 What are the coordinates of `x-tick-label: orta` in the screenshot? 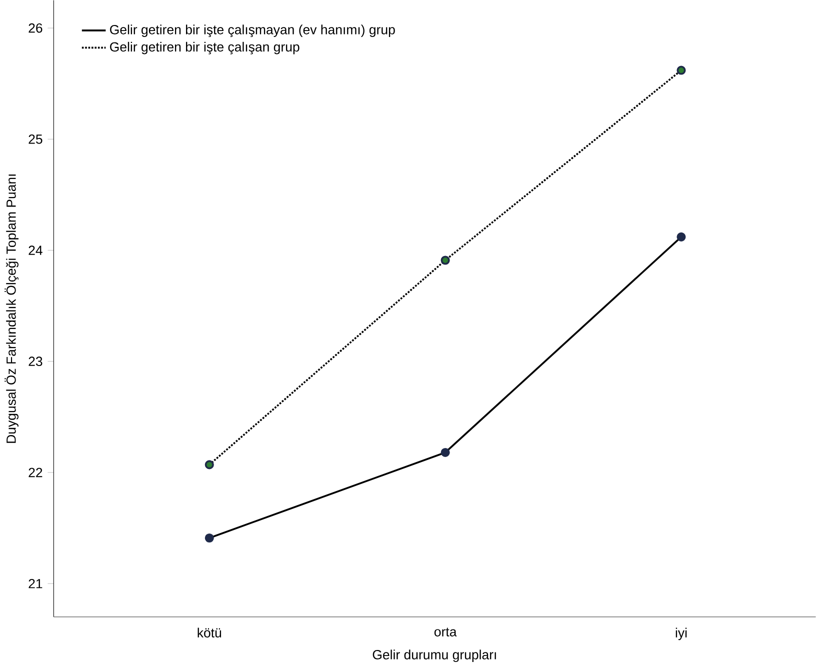 It's located at (445, 632).